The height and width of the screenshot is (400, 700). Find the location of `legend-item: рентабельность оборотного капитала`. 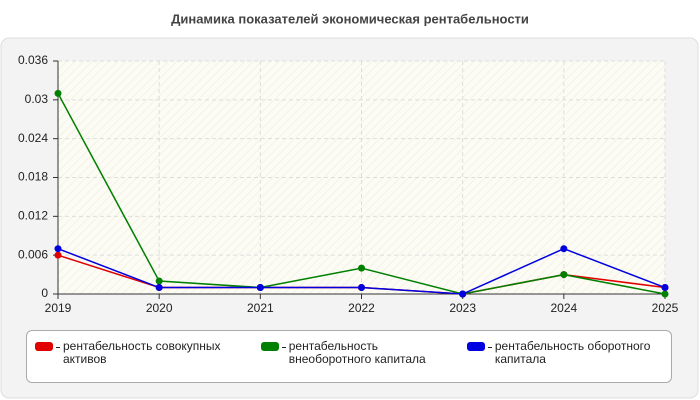

legend-item: рентабельность оборотного капитала is located at coordinates (564, 360).